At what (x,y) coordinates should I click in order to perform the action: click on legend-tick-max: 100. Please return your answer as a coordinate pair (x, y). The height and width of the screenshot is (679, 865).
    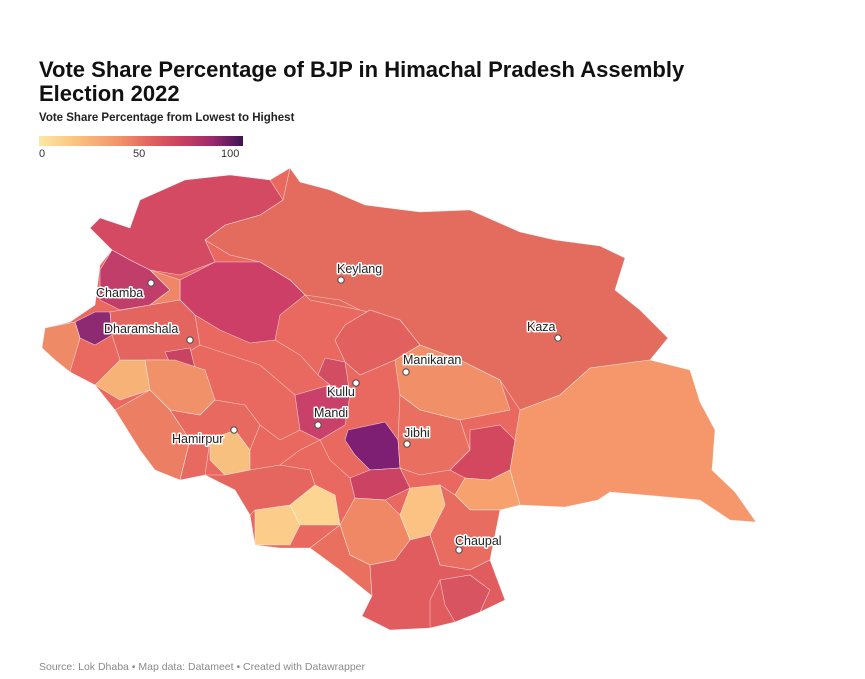
    Looking at the image, I should click on (230, 154).